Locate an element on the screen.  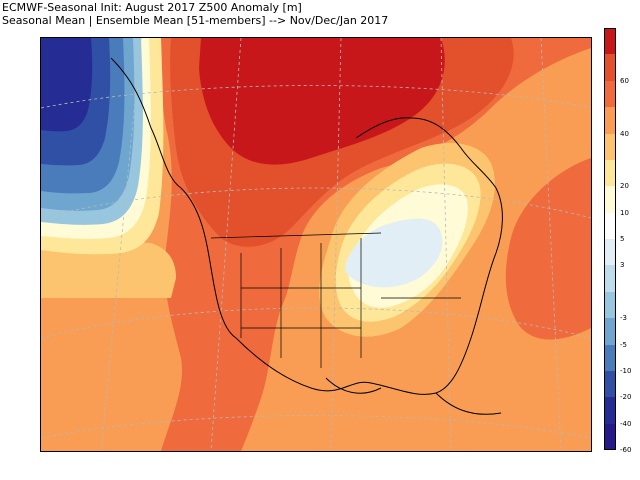
anomaly-zone-minus-3-great-lakes is located at coordinates (394, 253).